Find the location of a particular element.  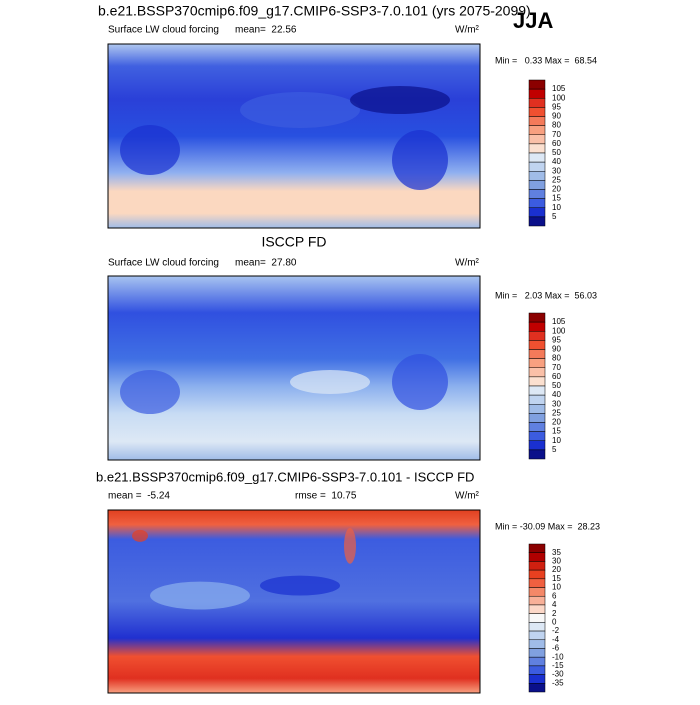

center-label: rmse = 10.75 is located at coordinates (326, 496).